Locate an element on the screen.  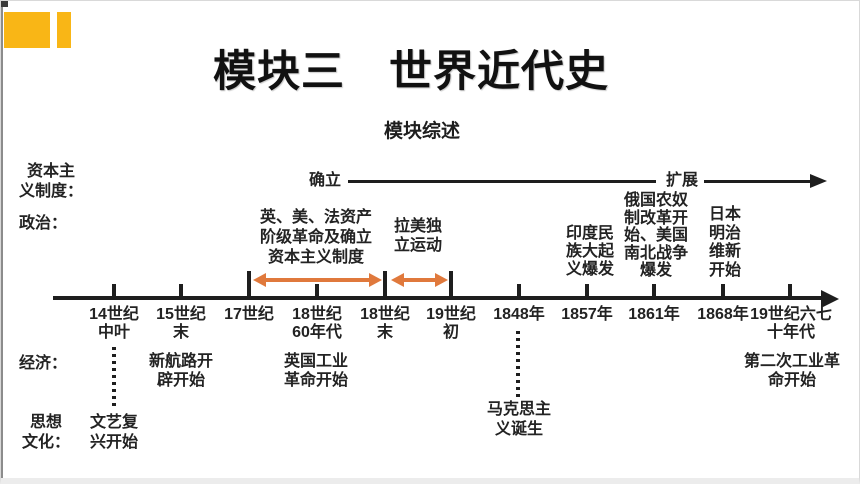
accent-bar-large is located at coordinates (27, 30).